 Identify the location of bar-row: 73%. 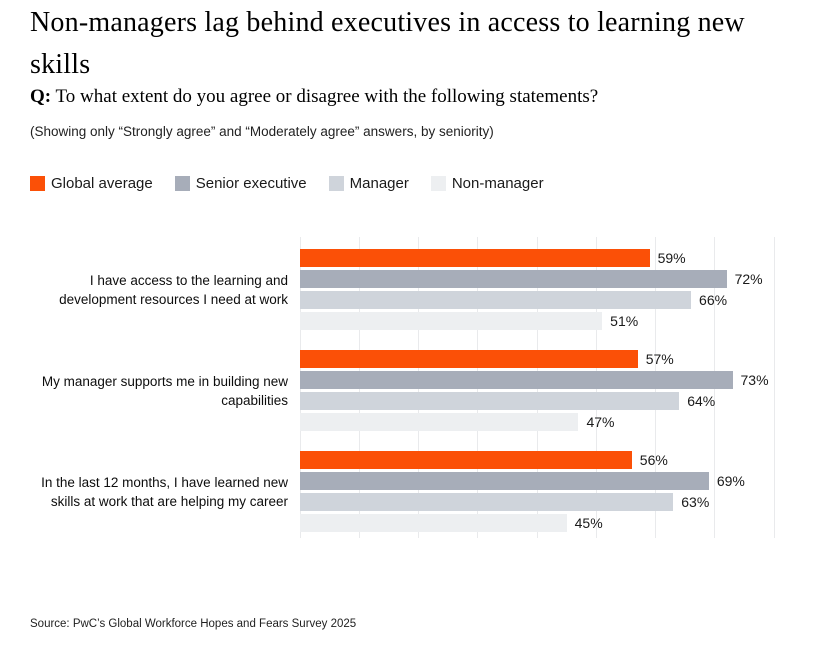
(537, 380).